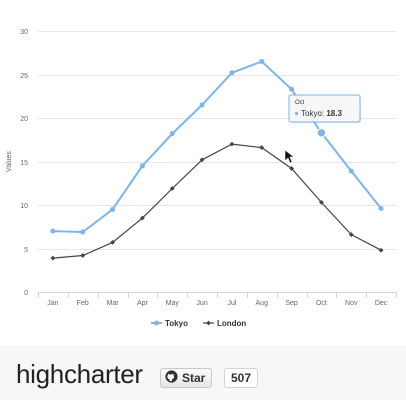 This screenshot has height=400, width=406. Describe the element at coordinates (24, 119) in the screenshot. I see `y-tick-label: 20` at that location.